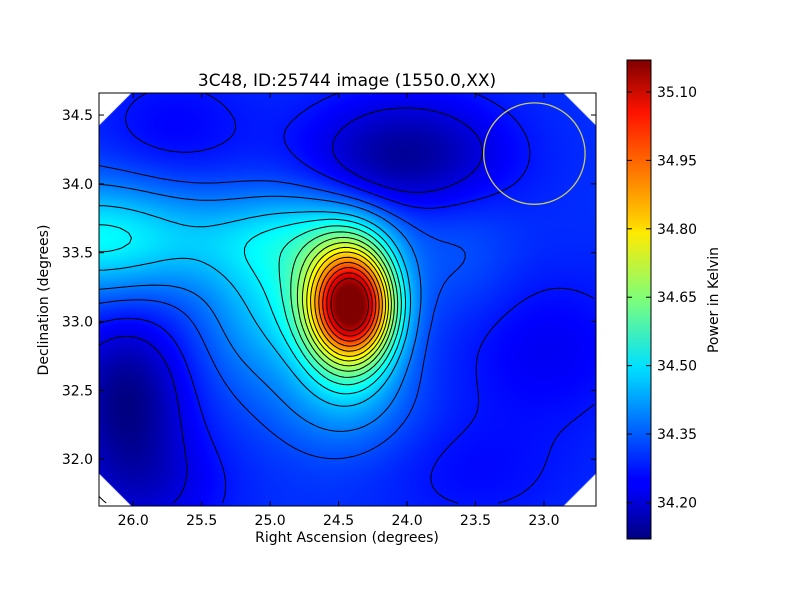 This screenshot has height=600, width=800. Describe the element at coordinates (347, 81) in the screenshot. I see `chart-title: 3C48, ID:25744 image (1550.0,XX)` at that location.